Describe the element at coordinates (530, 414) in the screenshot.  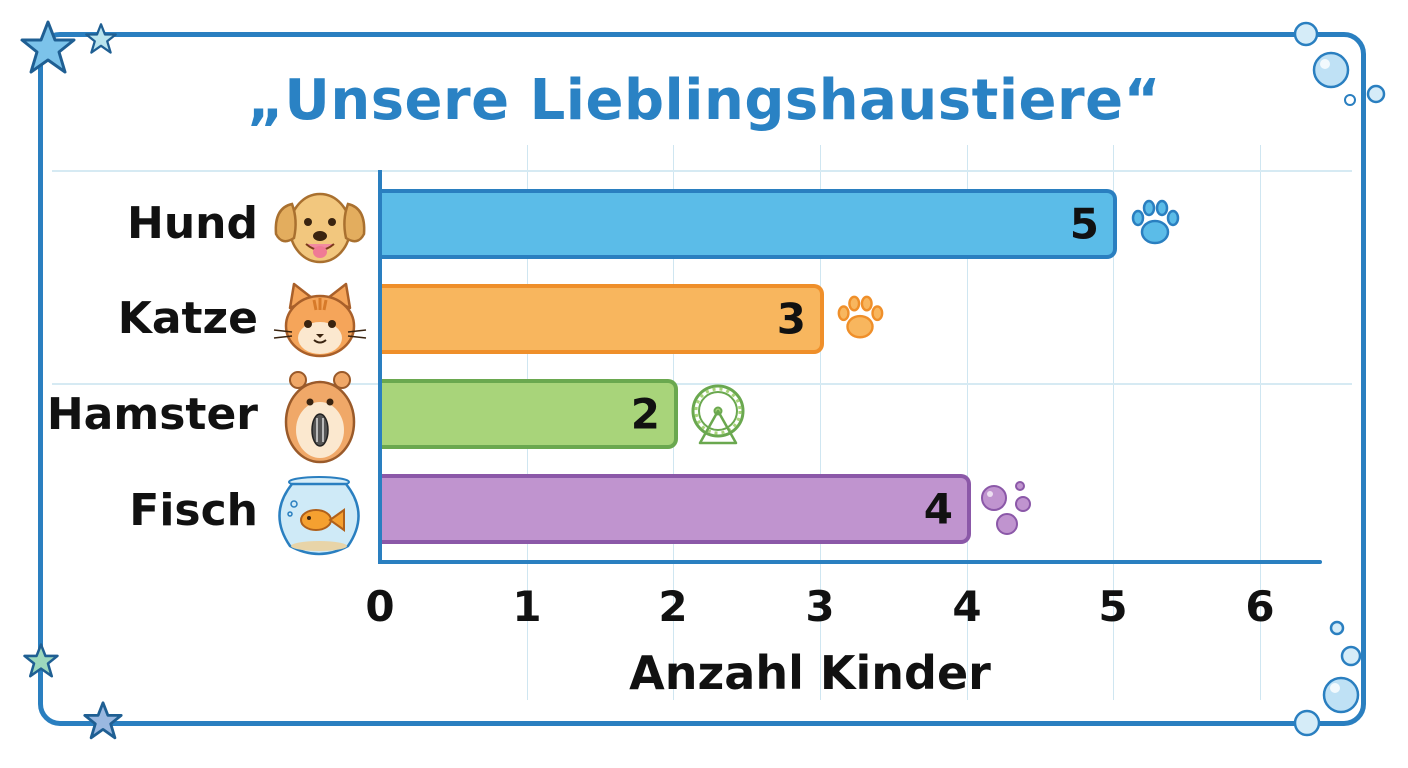
I see `bar-hamster: 2` at that location.